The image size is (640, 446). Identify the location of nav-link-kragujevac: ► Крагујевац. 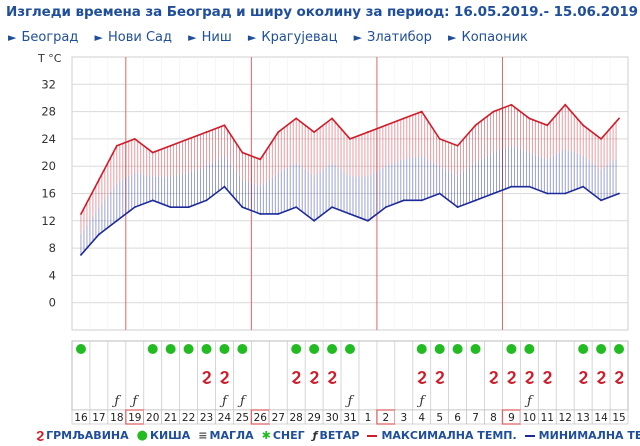
(293, 37).